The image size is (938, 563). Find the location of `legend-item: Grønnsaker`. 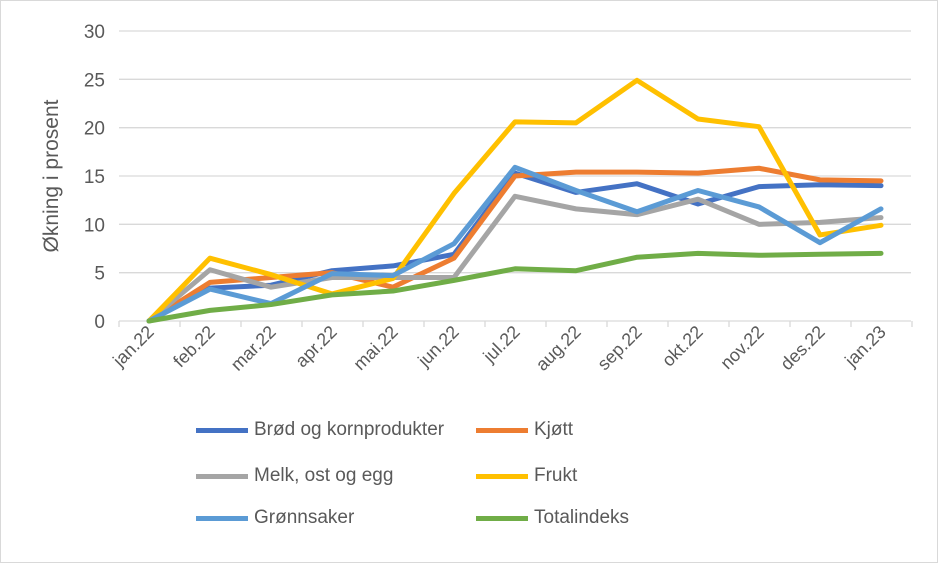

legend-item: Grønnsaker is located at coordinates (275, 518).